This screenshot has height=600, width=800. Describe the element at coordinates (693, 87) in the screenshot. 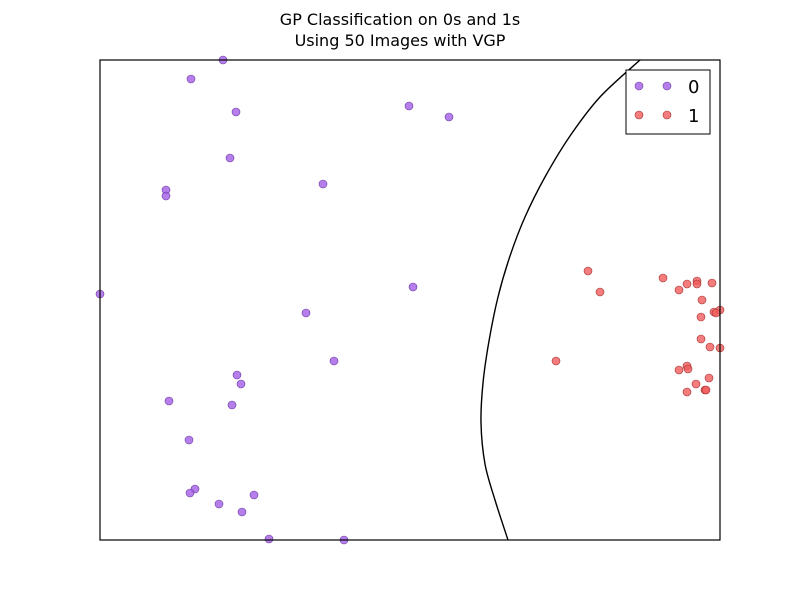

I see `legend-label-0: 0` at that location.